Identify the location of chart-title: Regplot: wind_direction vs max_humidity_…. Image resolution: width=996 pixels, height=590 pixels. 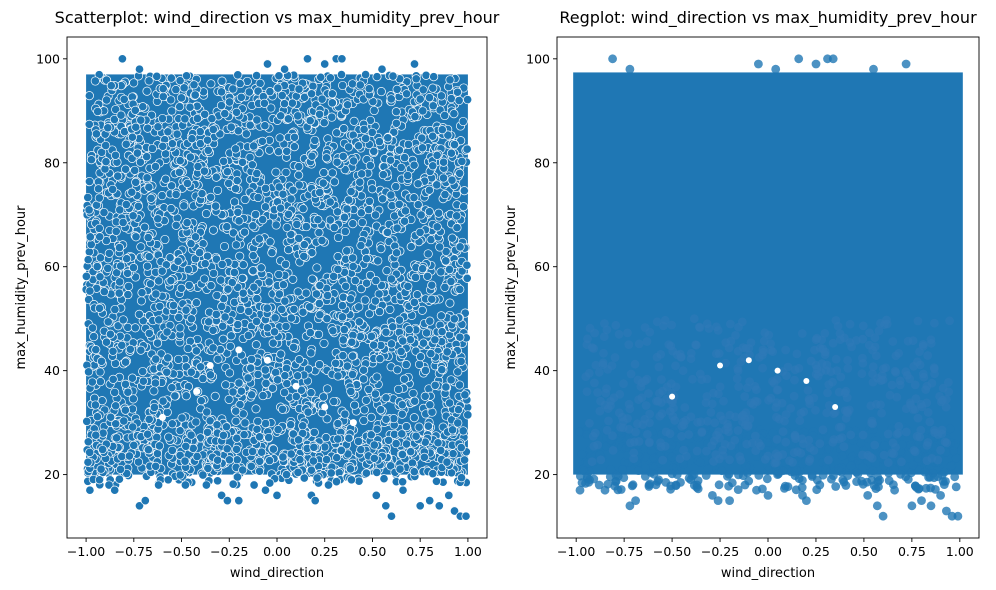
(768, 18).